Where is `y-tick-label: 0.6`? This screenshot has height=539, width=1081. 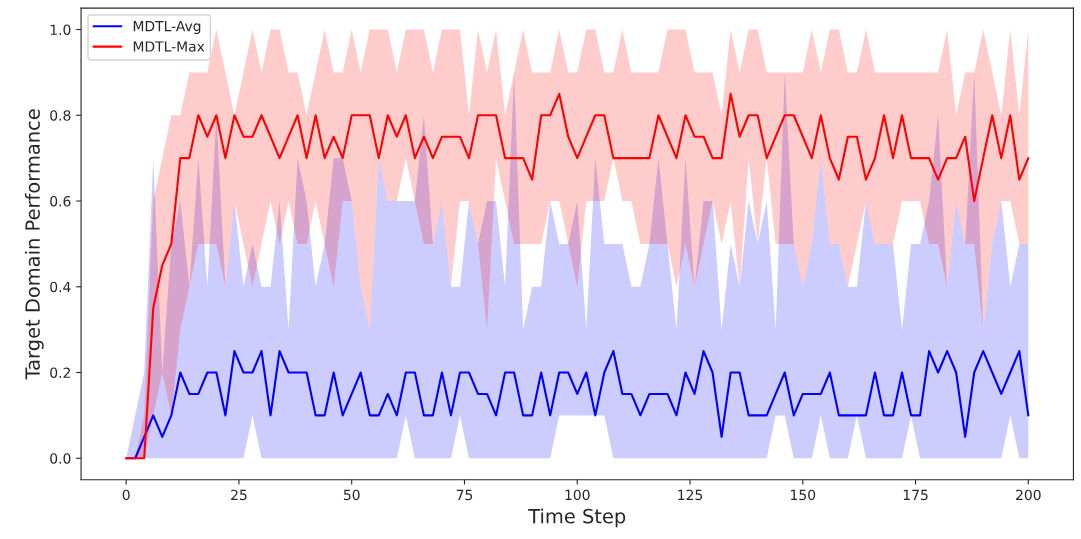
y-tick-label: 0.6 is located at coordinates (60, 201).